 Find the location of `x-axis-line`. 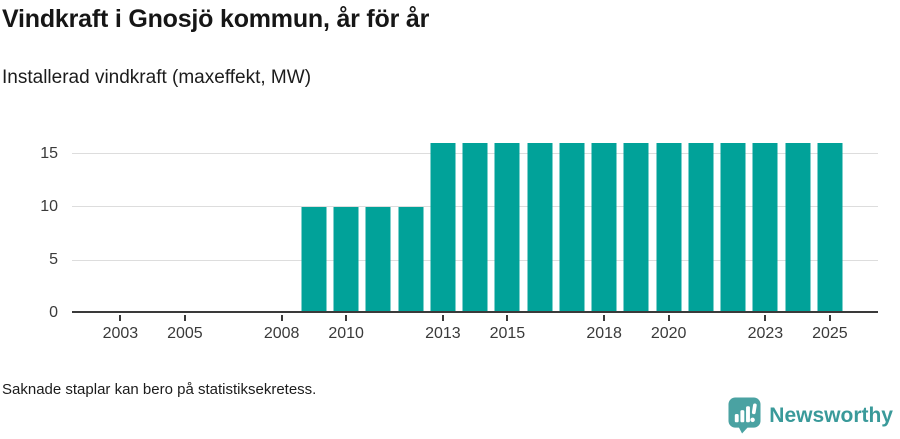

x-axis-line is located at coordinates (475, 312).